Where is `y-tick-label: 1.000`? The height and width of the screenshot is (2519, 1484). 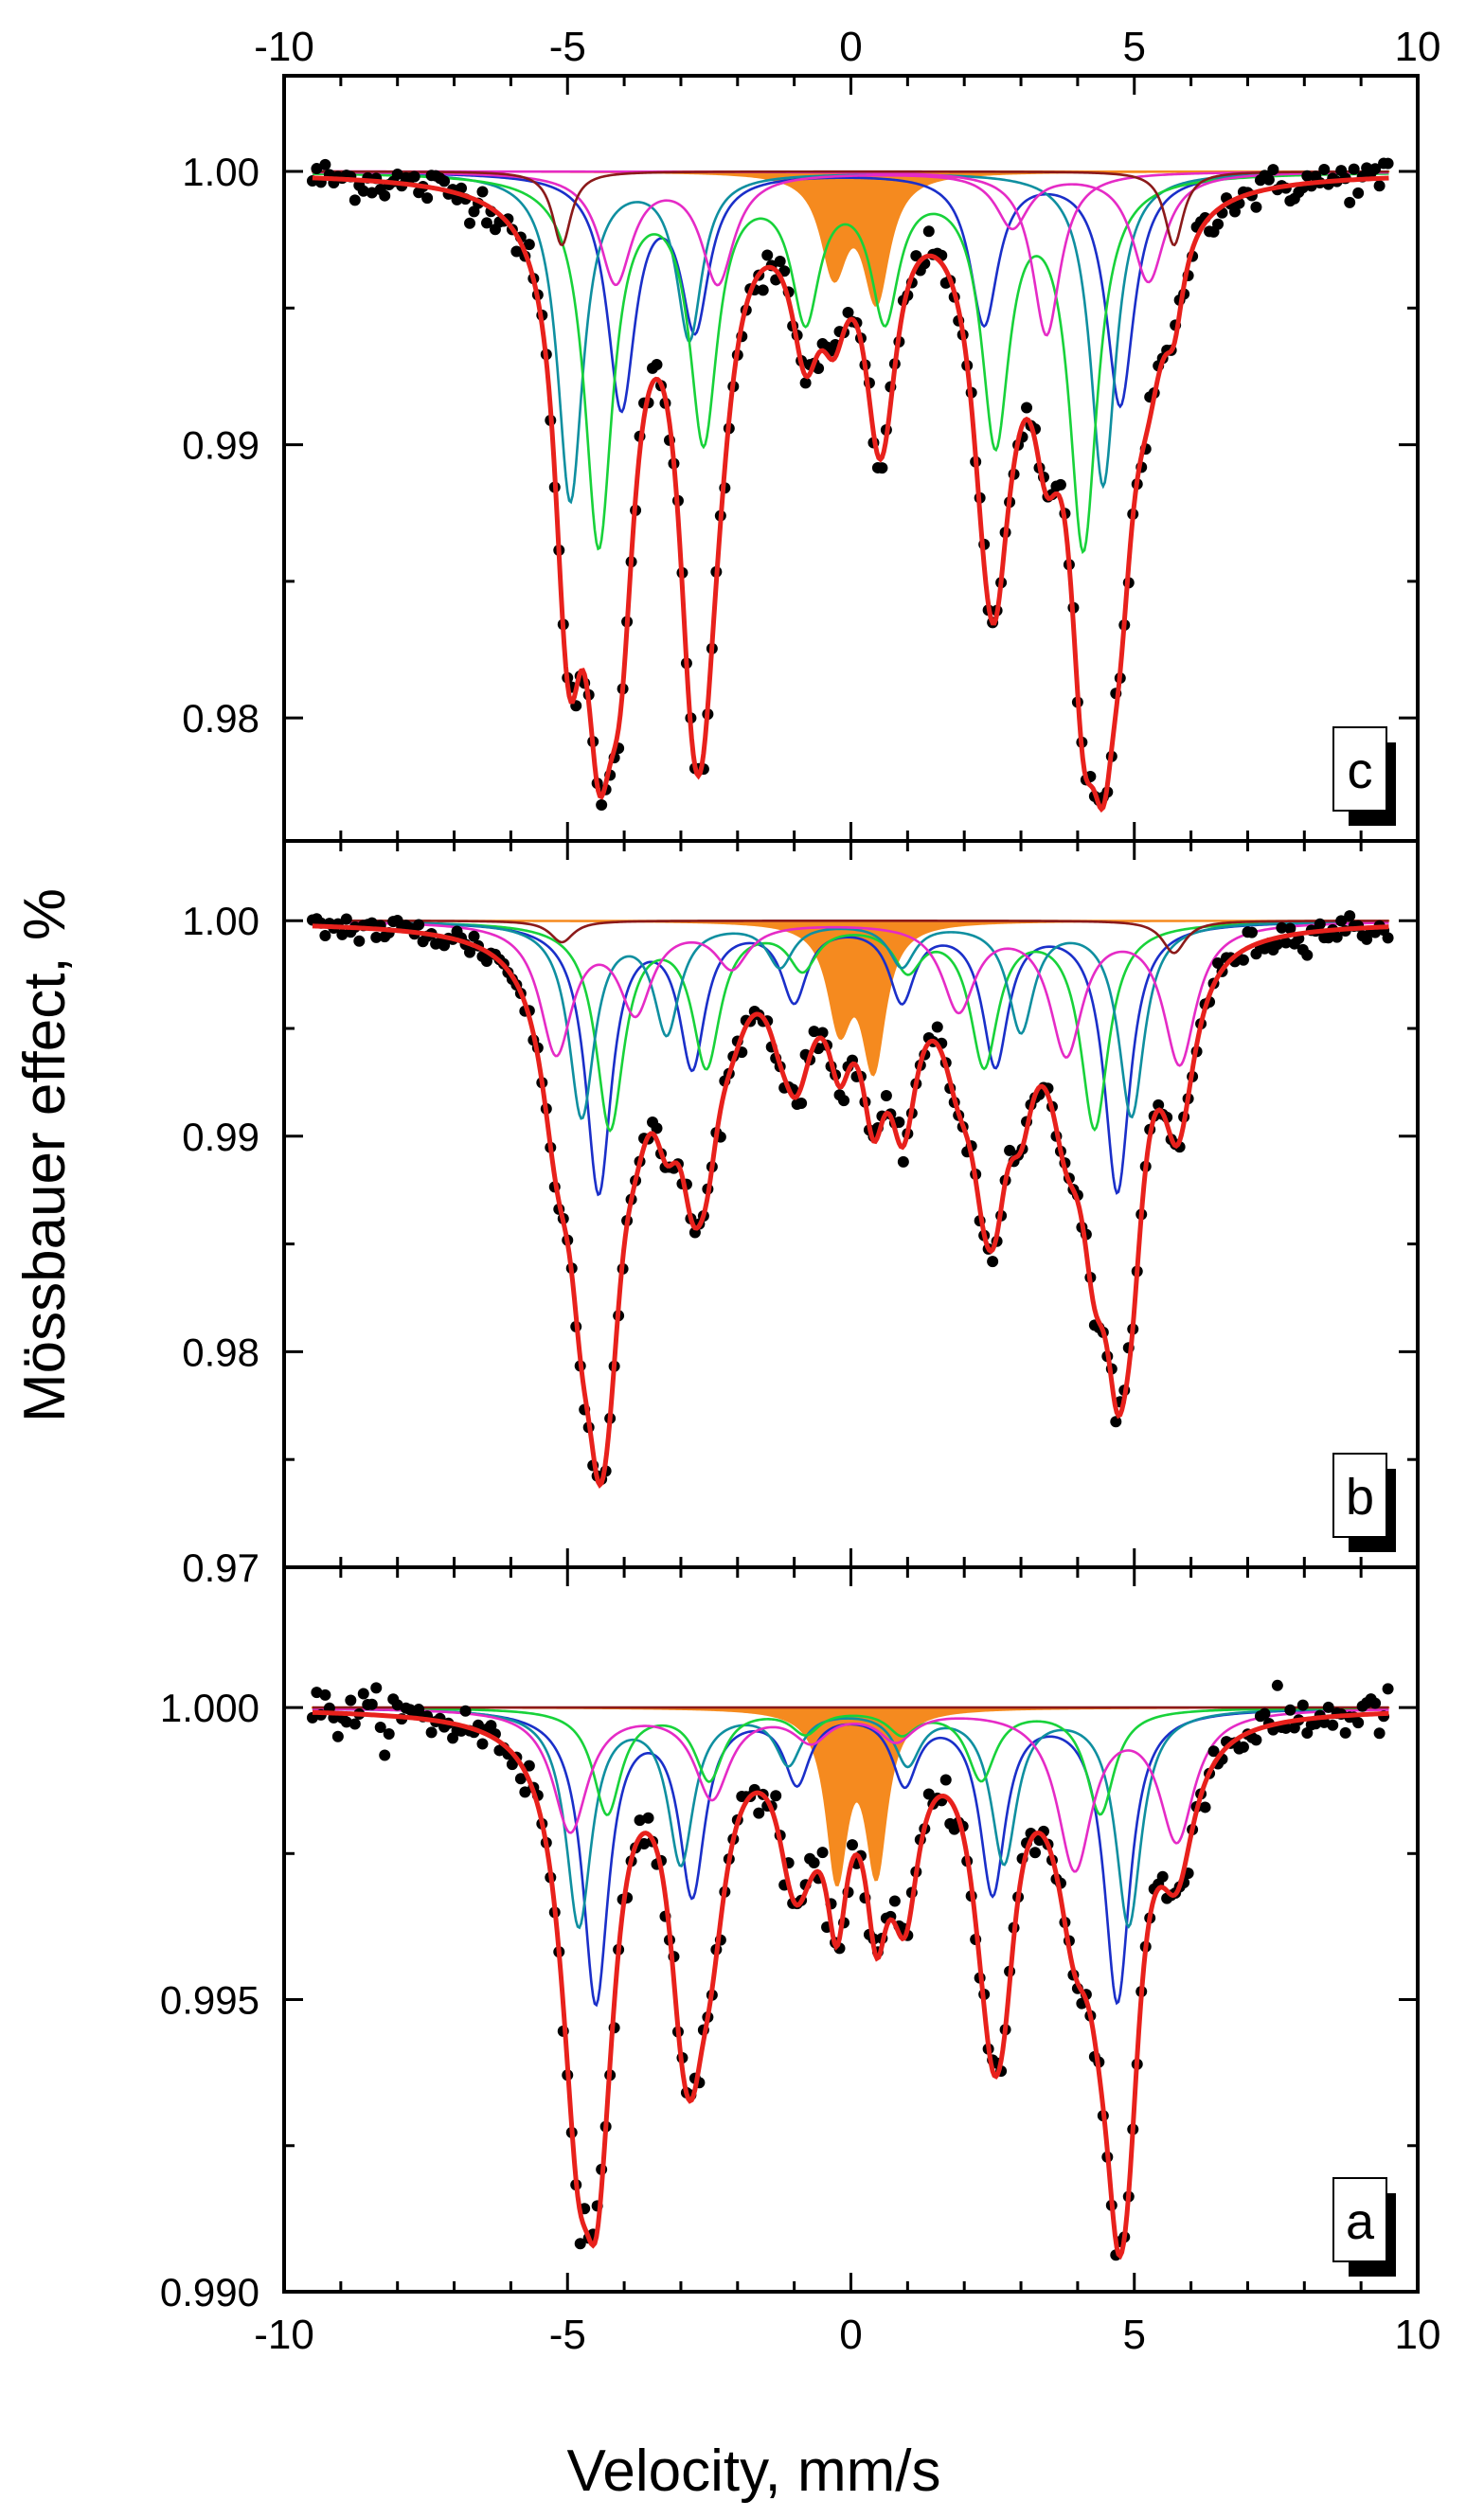
y-tick-label: 1.000 is located at coordinates (209, 1708).